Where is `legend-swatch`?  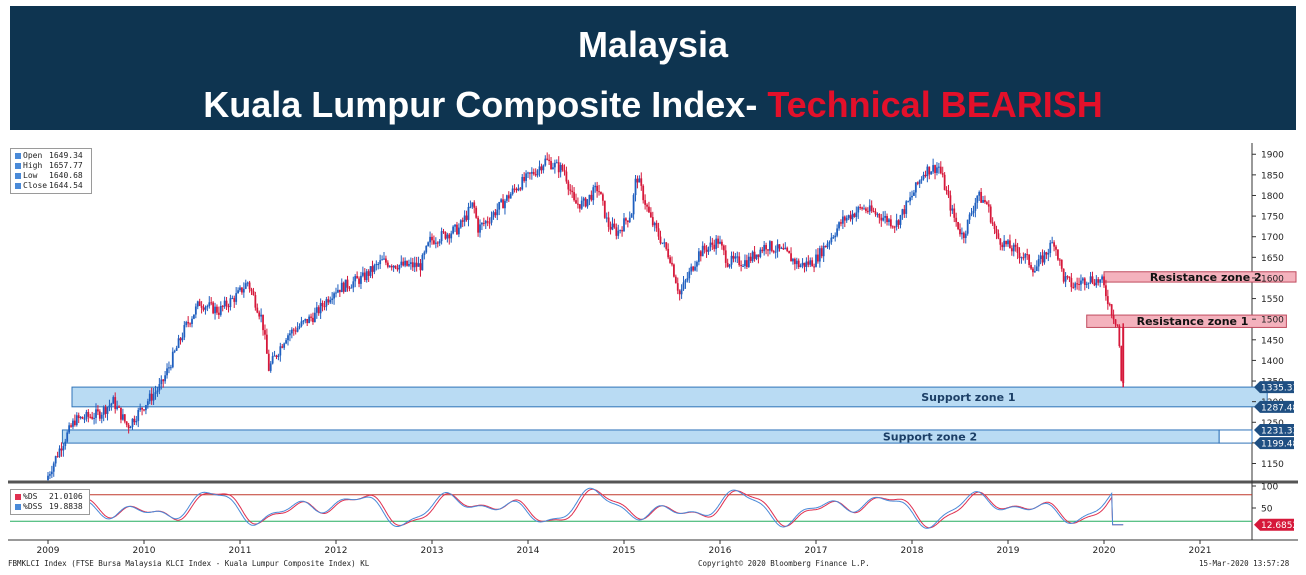 legend-swatch is located at coordinates (18, 507).